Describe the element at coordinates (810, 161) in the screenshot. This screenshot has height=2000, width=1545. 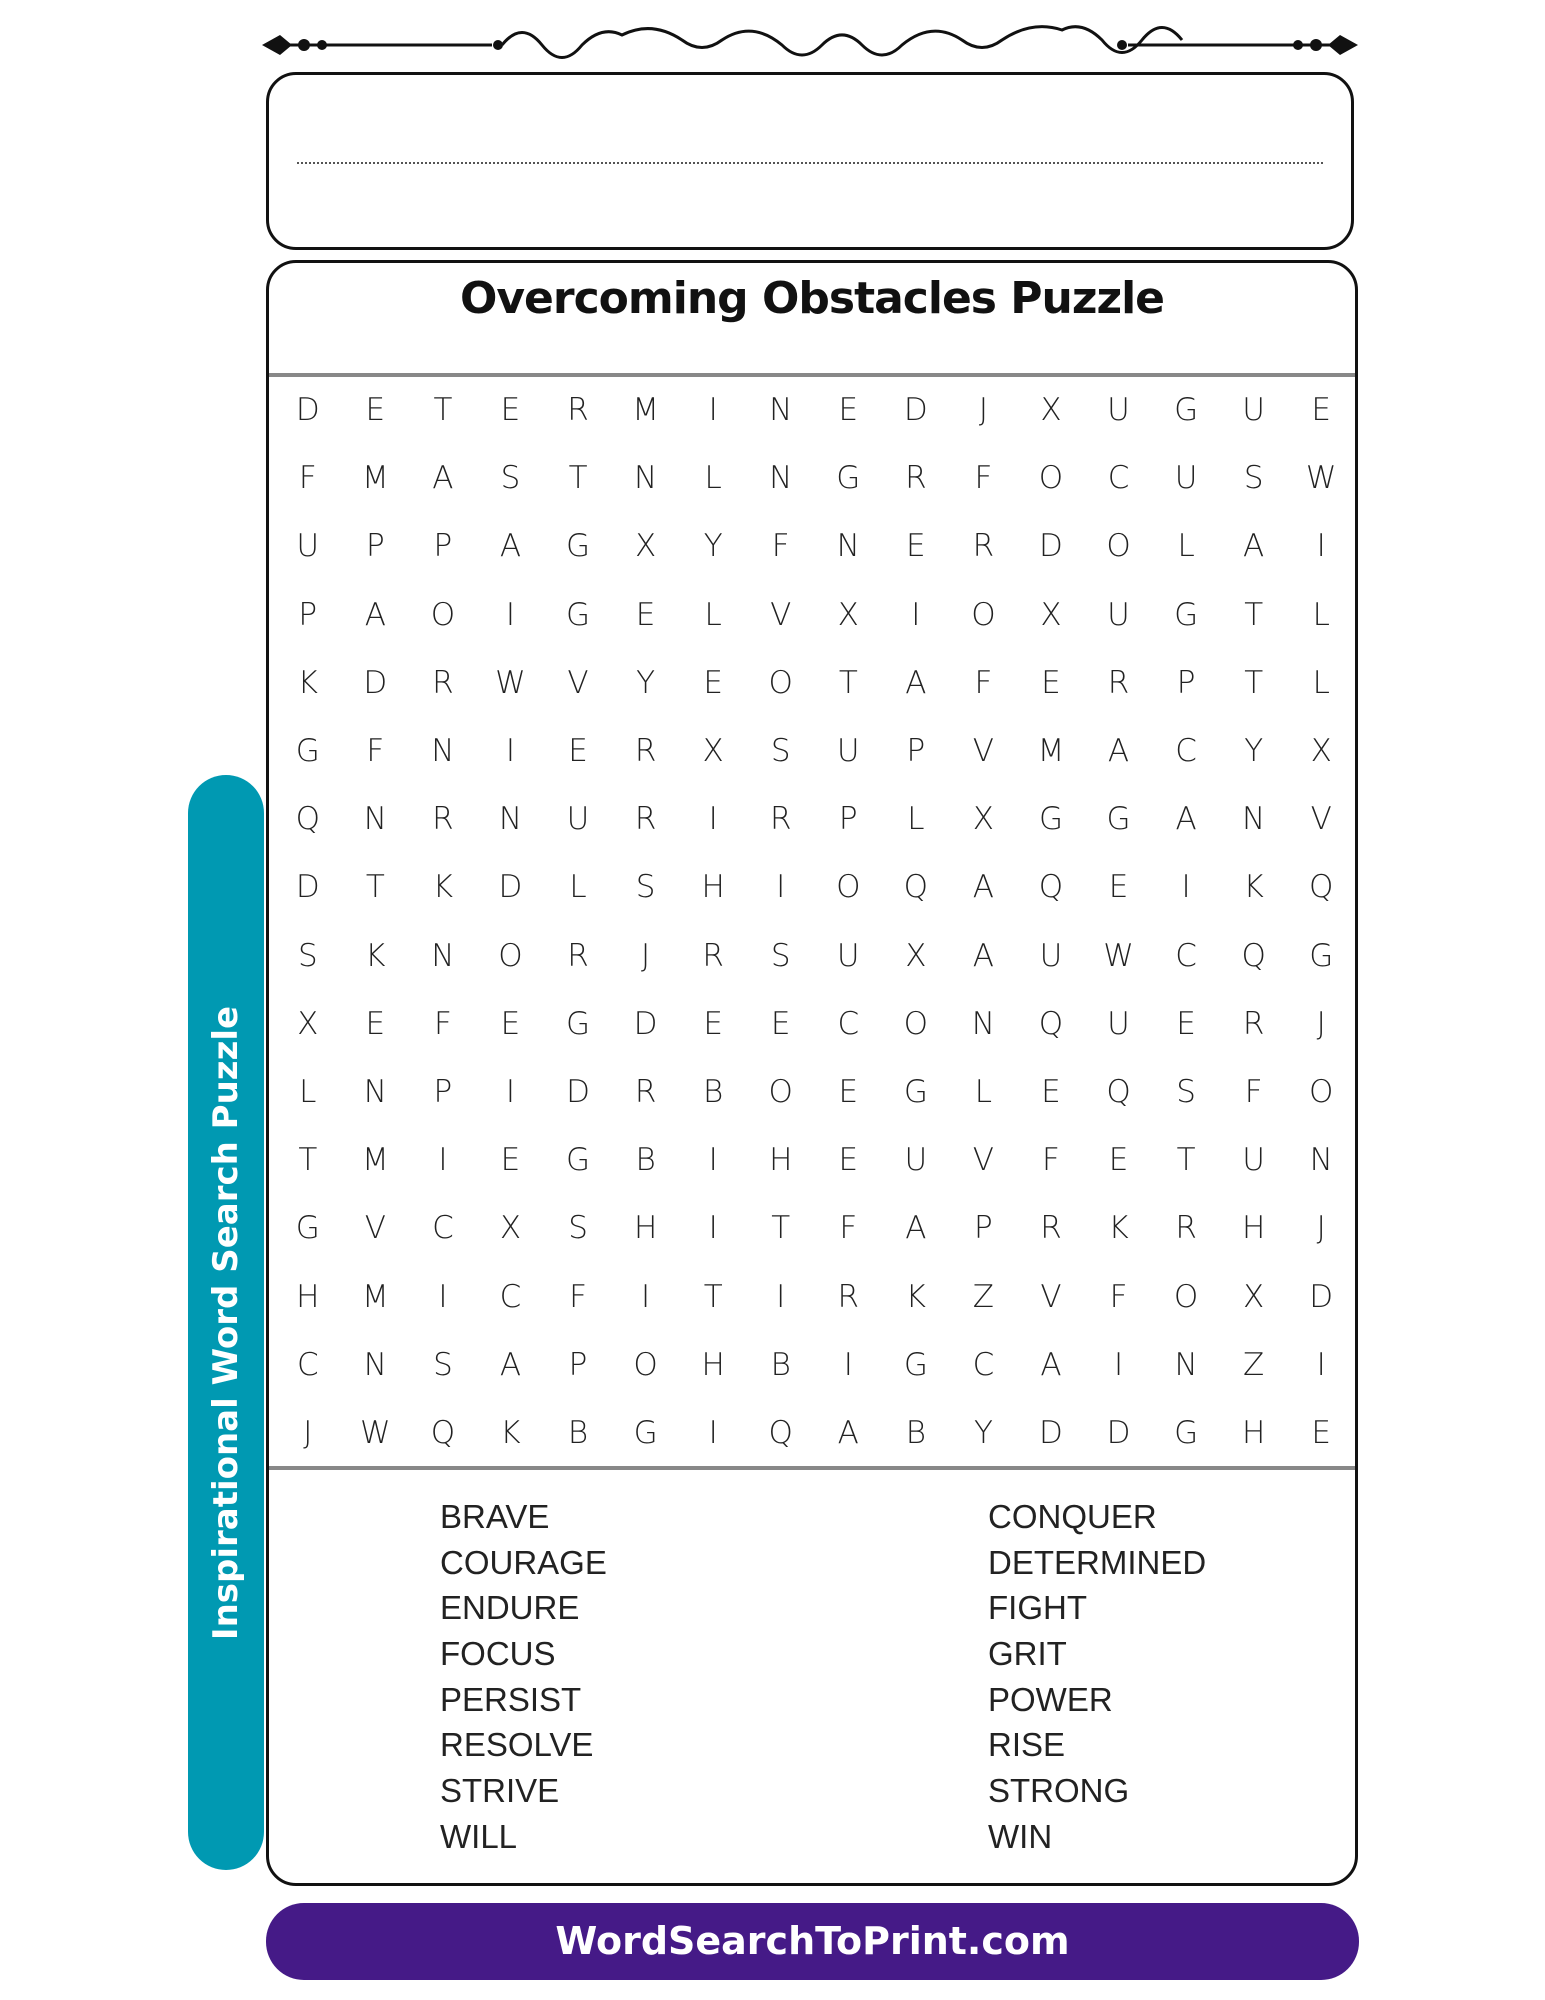
I see `name-field-box` at that location.